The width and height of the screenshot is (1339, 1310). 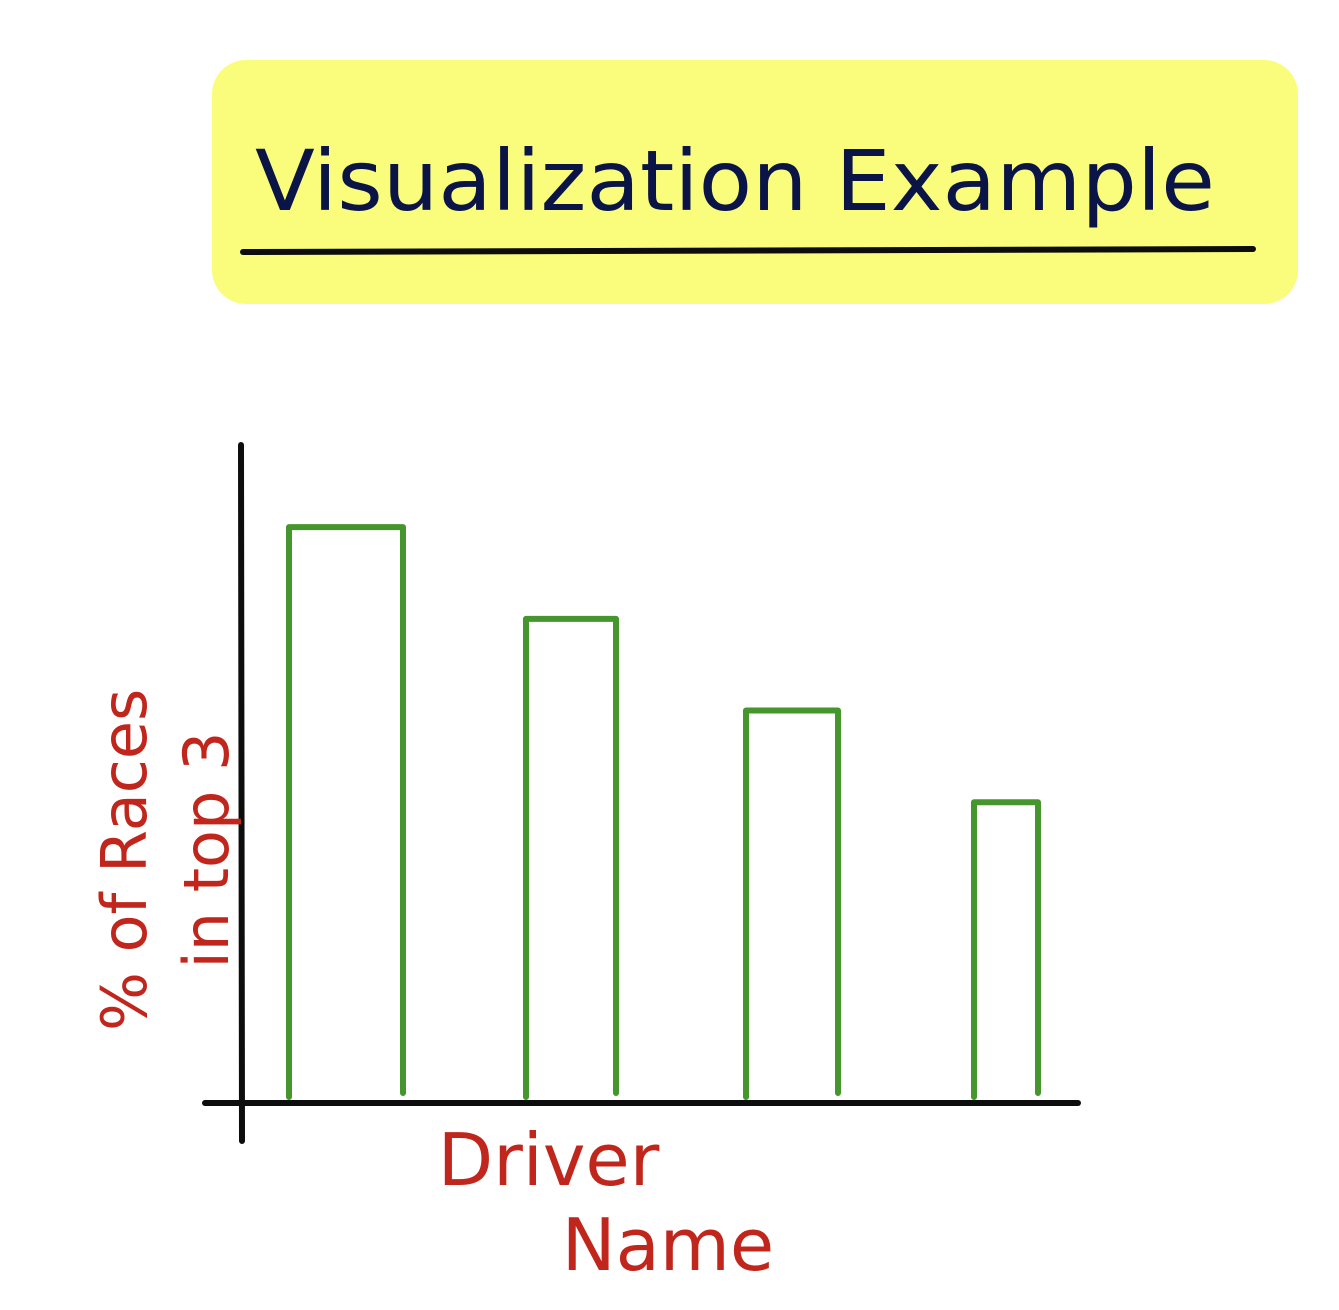 I want to click on y-axis-label: % of Races in top 3, so click(x=165, y=850).